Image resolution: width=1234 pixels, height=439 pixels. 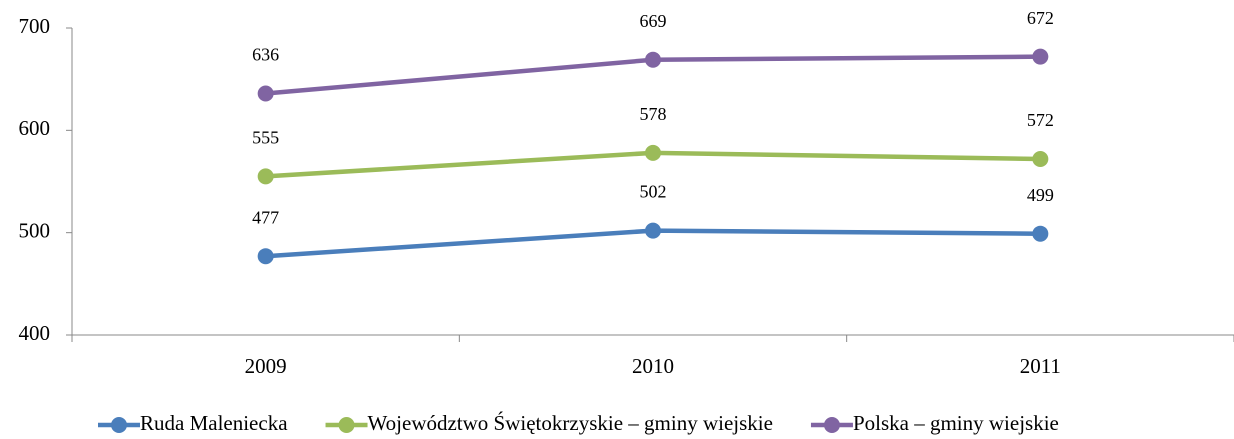 I want to click on data-label: 636, so click(x=265, y=55).